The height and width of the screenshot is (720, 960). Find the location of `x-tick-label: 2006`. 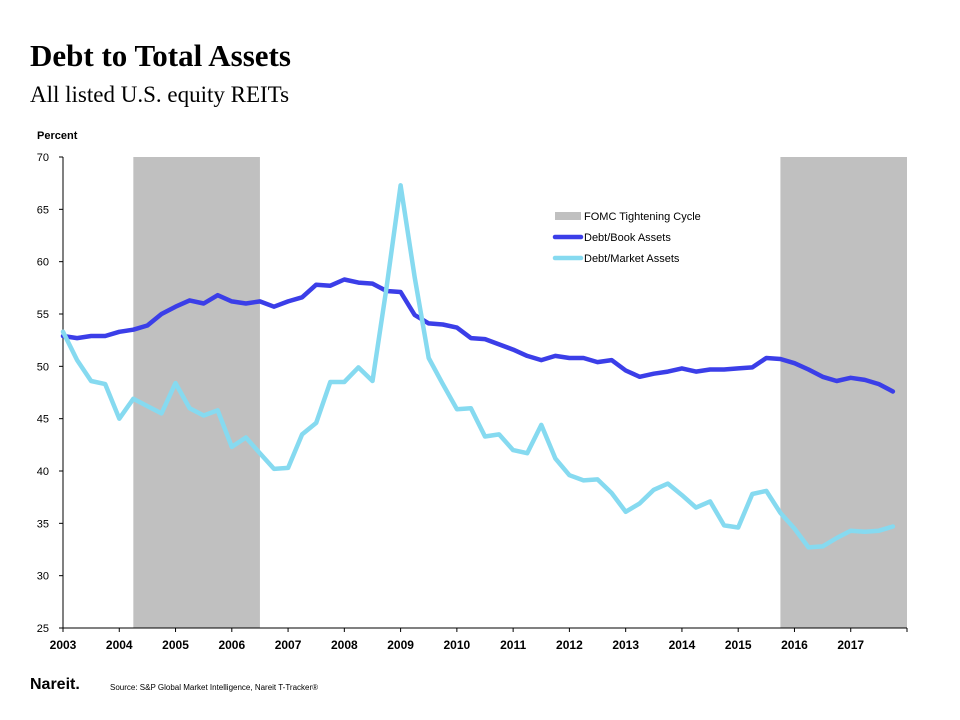

x-tick-label: 2006 is located at coordinates (231, 645).